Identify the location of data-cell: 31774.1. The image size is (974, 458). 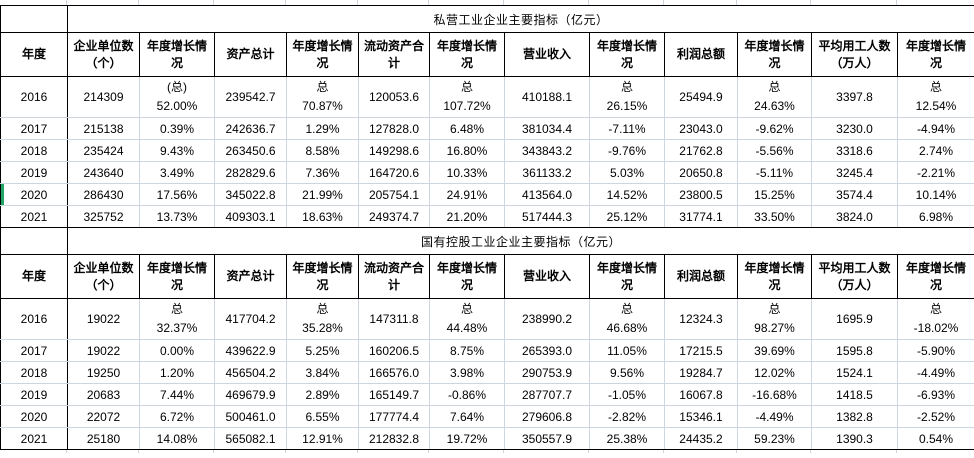
(701, 216).